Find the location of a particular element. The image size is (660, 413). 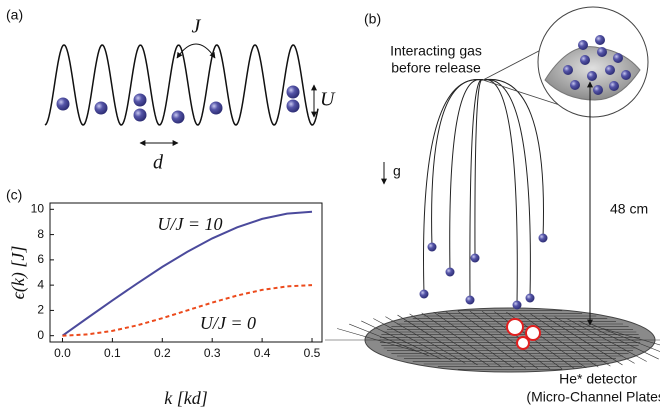

d-label: d is located at coordinates (158, 163).